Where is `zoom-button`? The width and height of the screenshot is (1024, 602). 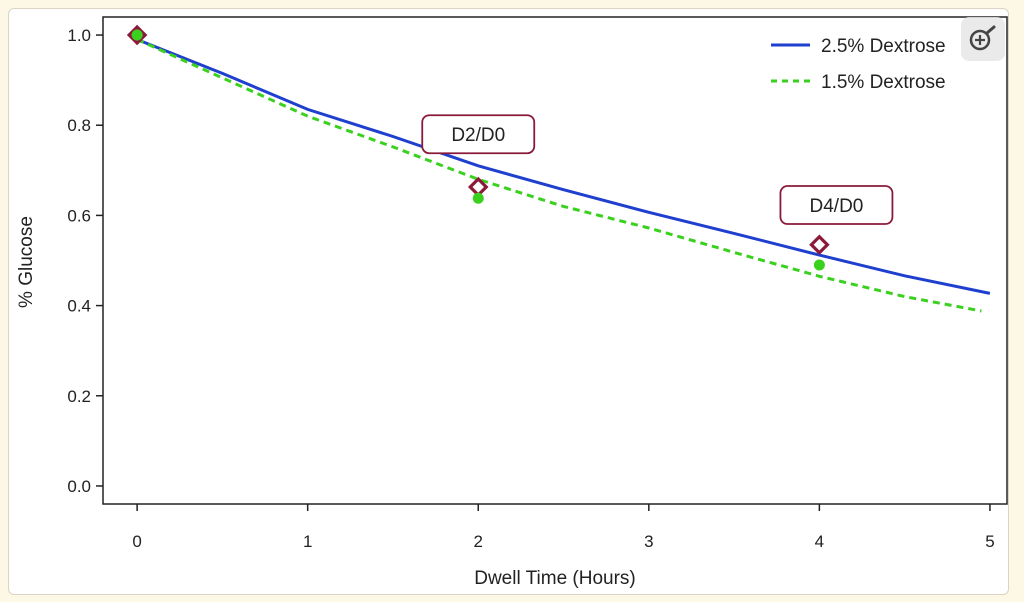 zoom-button is located at coordinates (983, 39).